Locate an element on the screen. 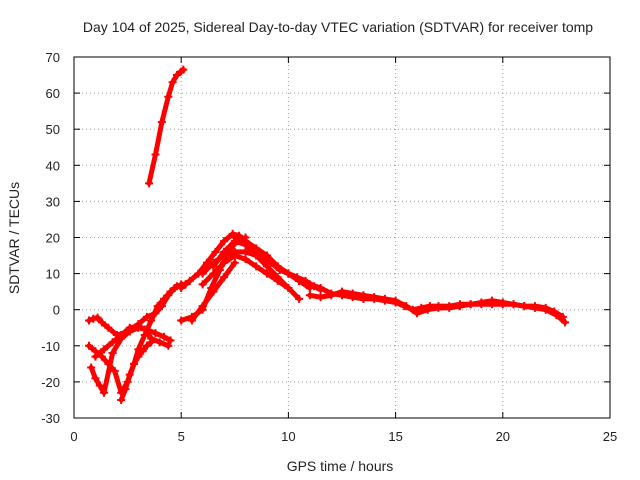 Image resolution: width=640 pixels, height=480 pixels. series-track-j is located at coordinates (245, 272).